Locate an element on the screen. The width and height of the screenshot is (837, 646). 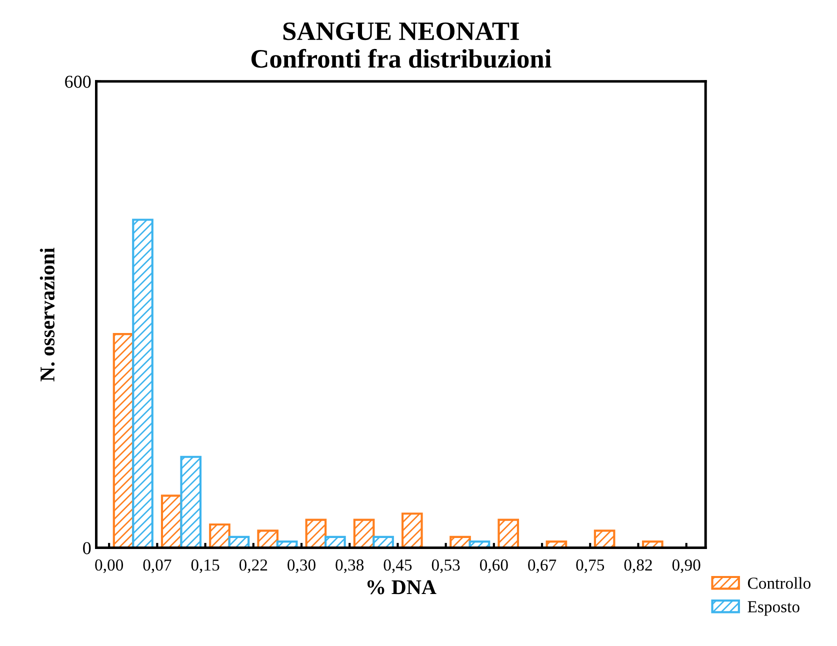
x-tick-label: 0,53 is located at coordinates (446, 566).